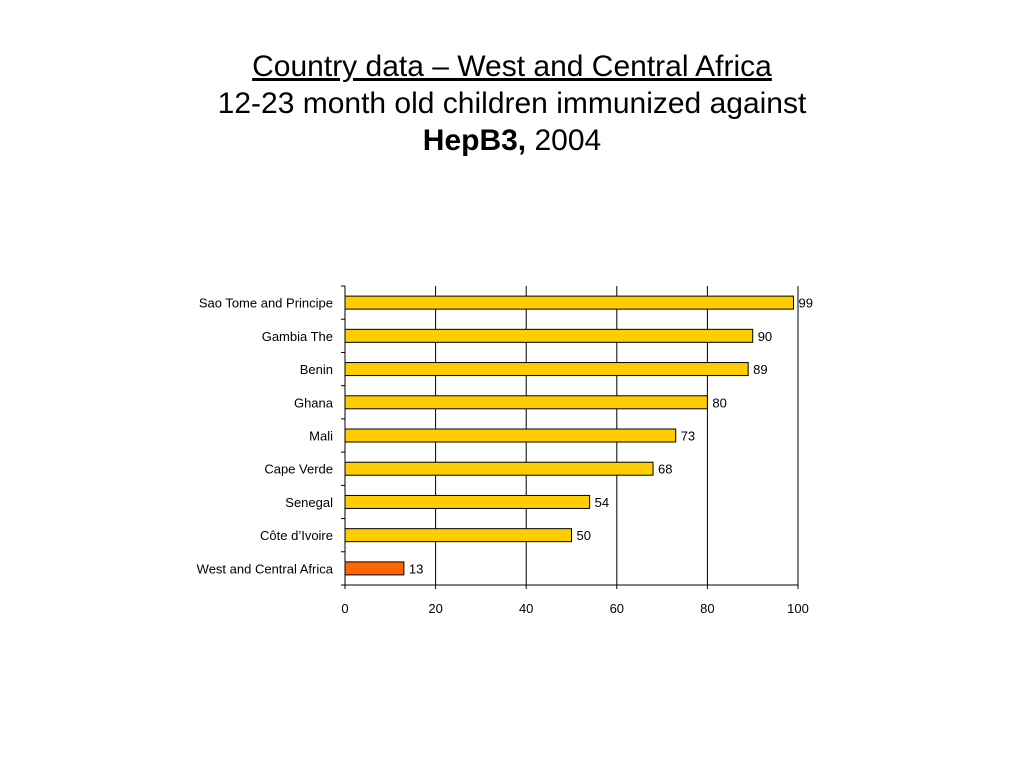  What do you see at coordinates (316, 369) in the screenshot?
I see `category-label: Benin` at bounding box center [316, 369].